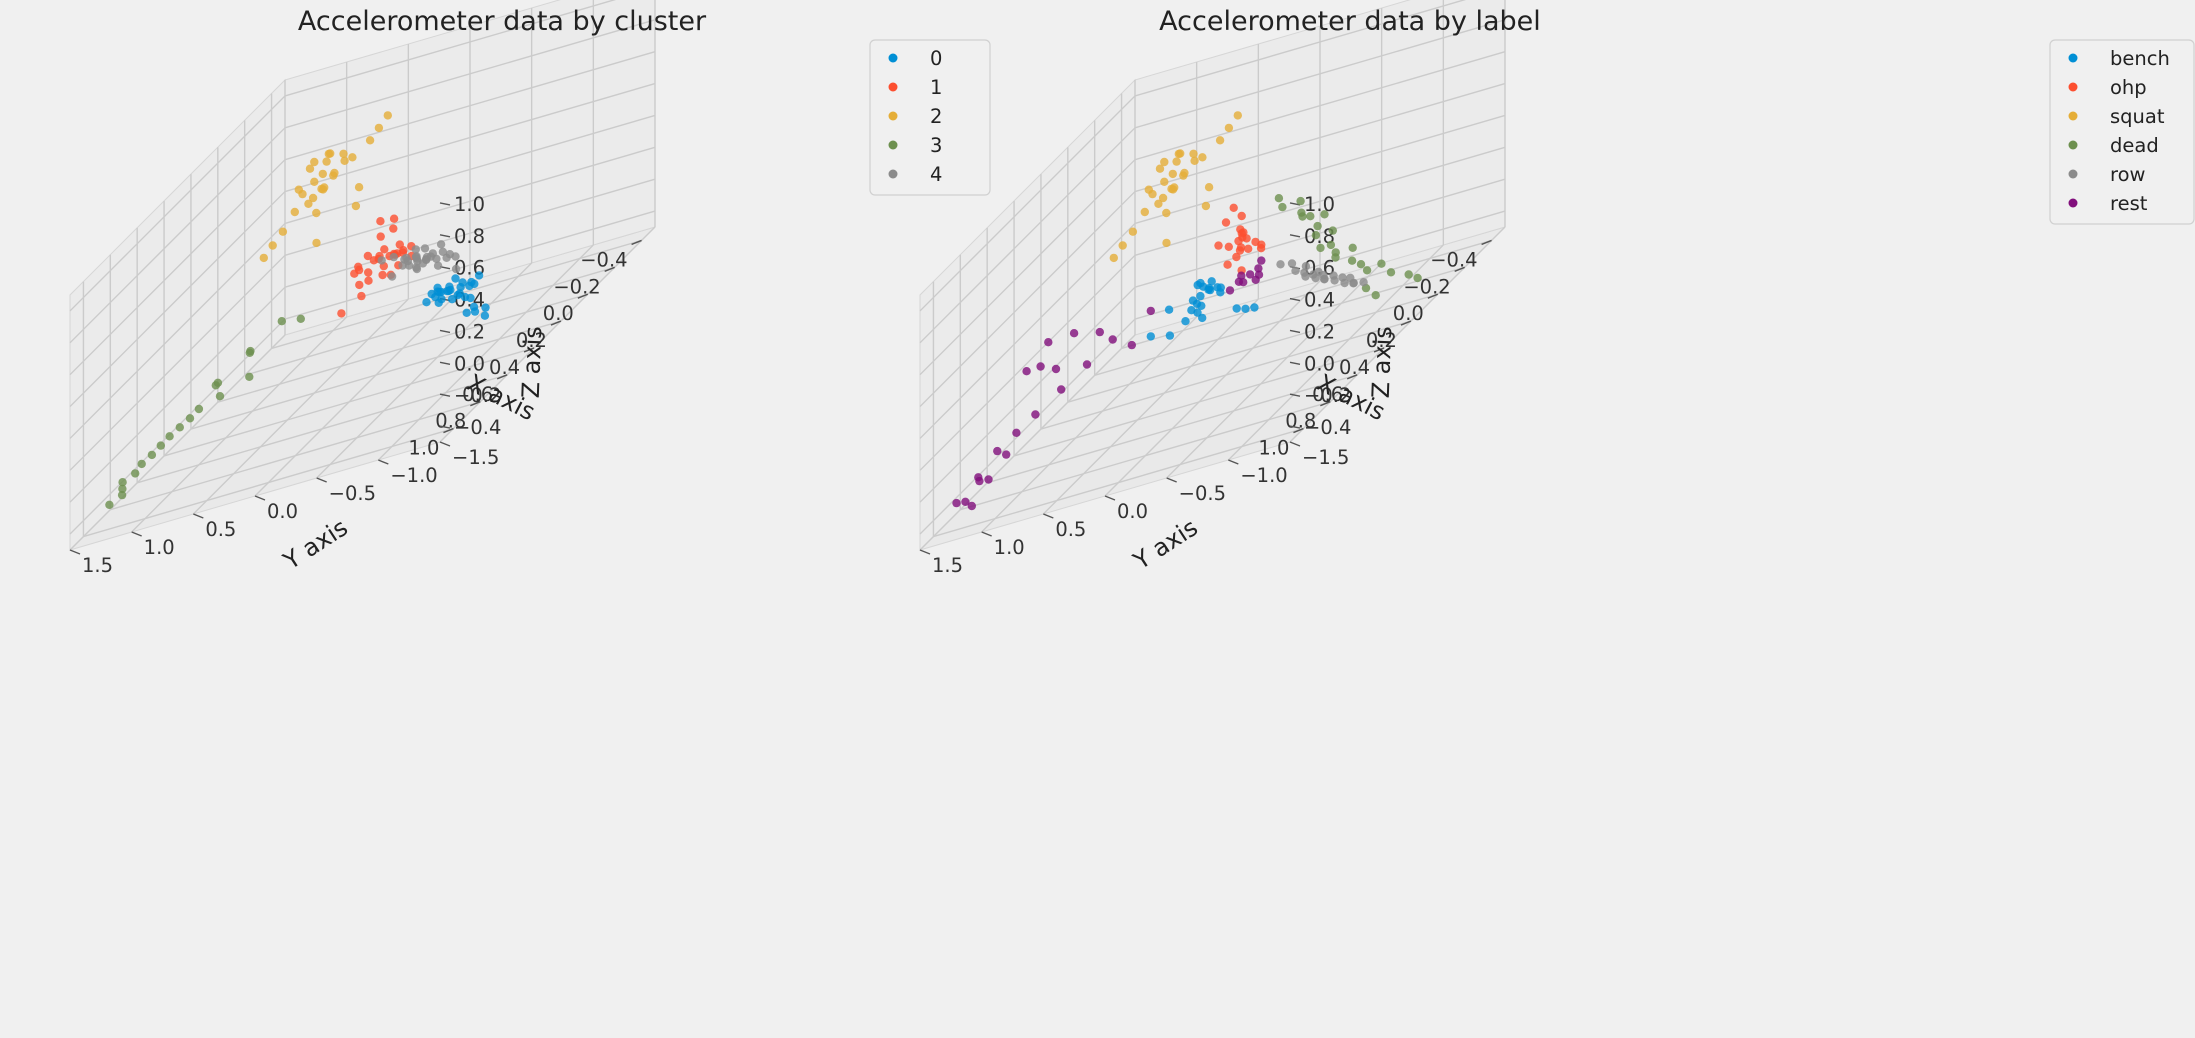 The width and height of the screenshot is (2195, 1038). Describe the element at coordinates (2134, 145) in the screenshot. I see `legend-label: dead` at that location.